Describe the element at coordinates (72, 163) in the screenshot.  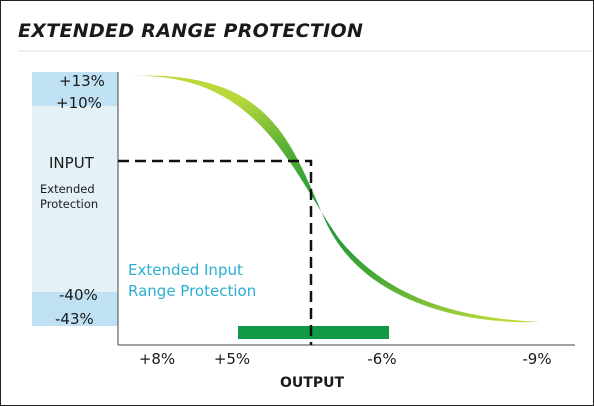
I see `label-input: INPUT` at that location.